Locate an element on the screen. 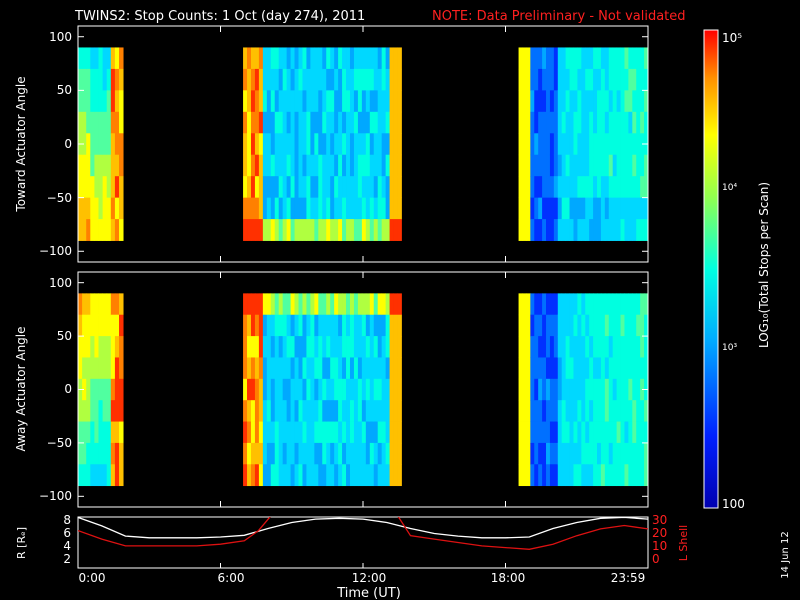  r-series-line is located at coordinates (363, 528).